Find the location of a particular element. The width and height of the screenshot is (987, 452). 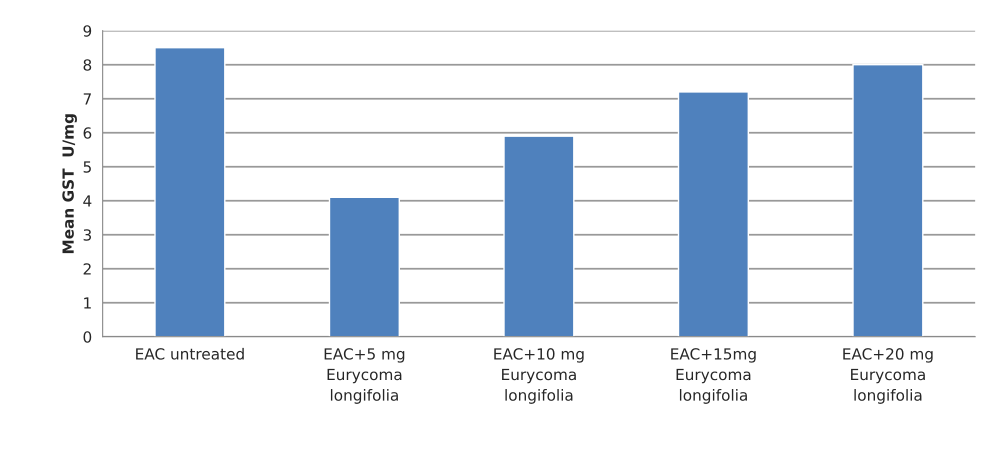

y-tick-label: 7 is located at coordinates (87, 99).